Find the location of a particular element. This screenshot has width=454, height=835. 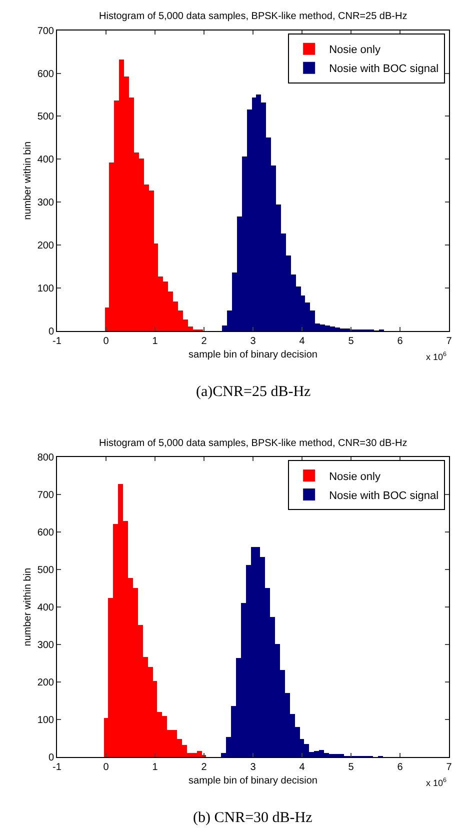

y-tick-label: 800 is located at coordinates (45, 458).